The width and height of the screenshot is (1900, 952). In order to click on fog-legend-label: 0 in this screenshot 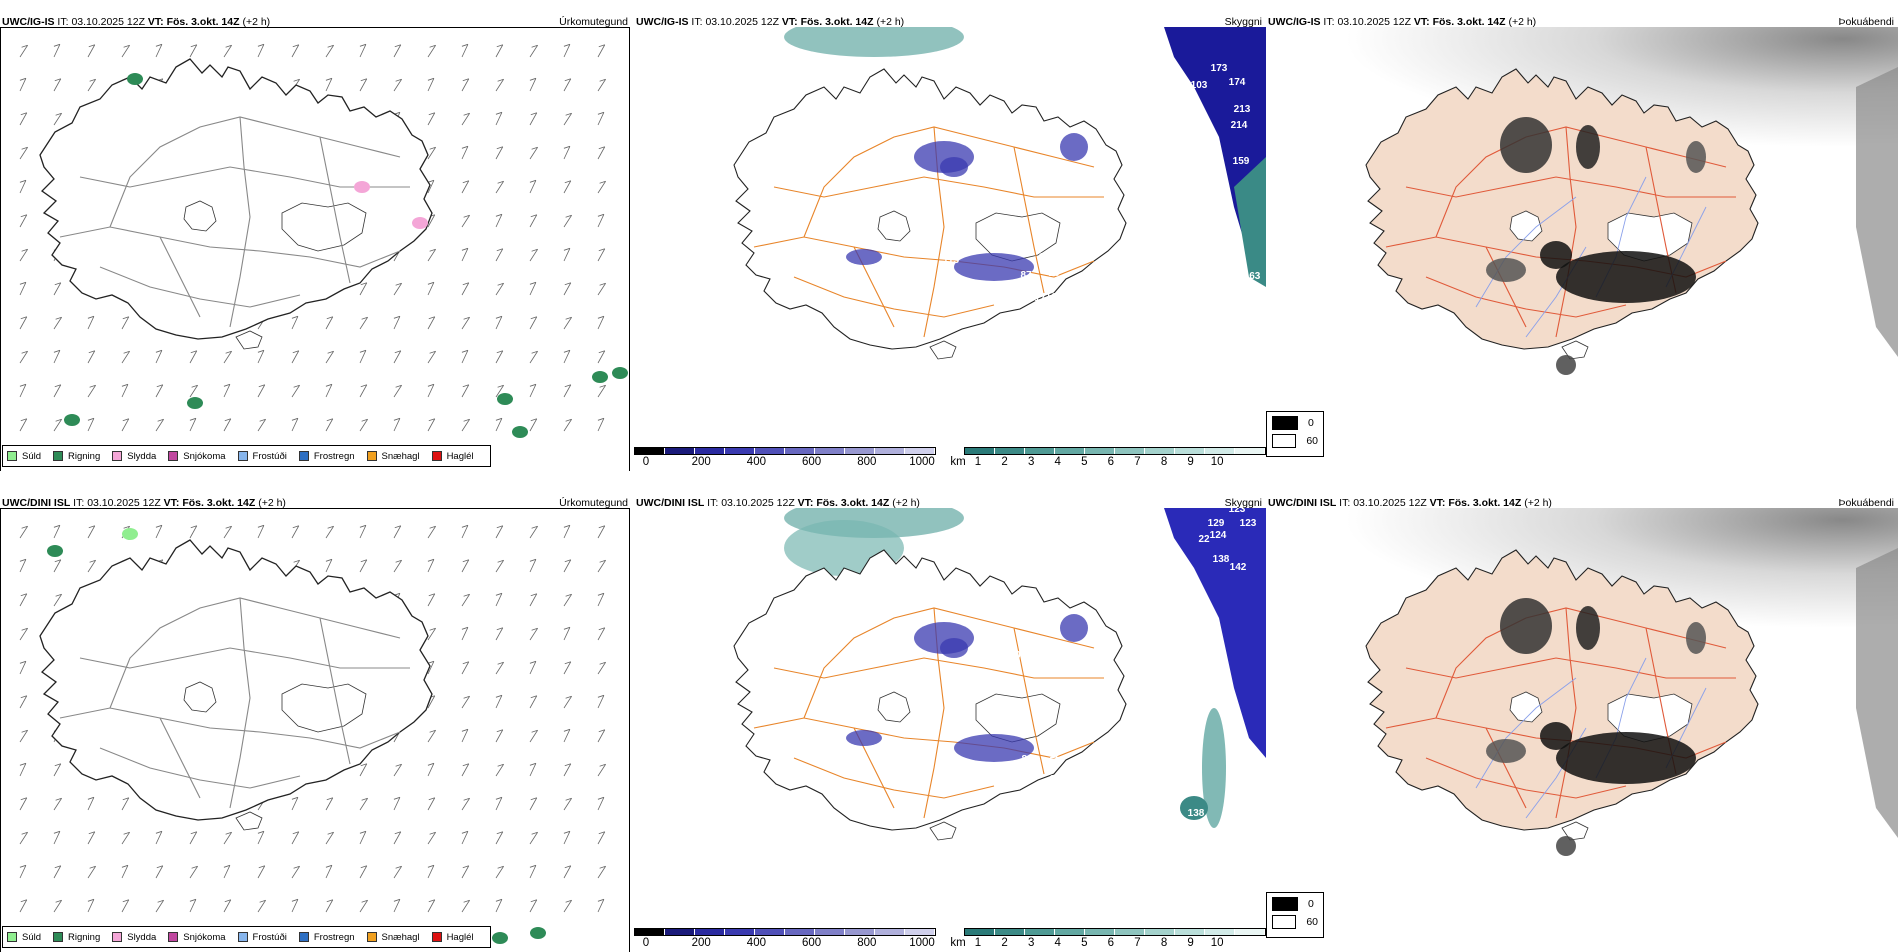, I will do `click(1311, 423)`.